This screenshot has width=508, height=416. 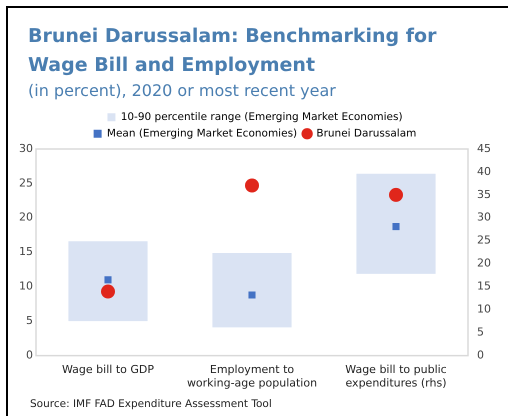 What do you see at coordinates (396, 376) in the screenshot?
I see `x-tick-label: Wage bill to public expenditures (rhs)` at bounding box center [396, 376].